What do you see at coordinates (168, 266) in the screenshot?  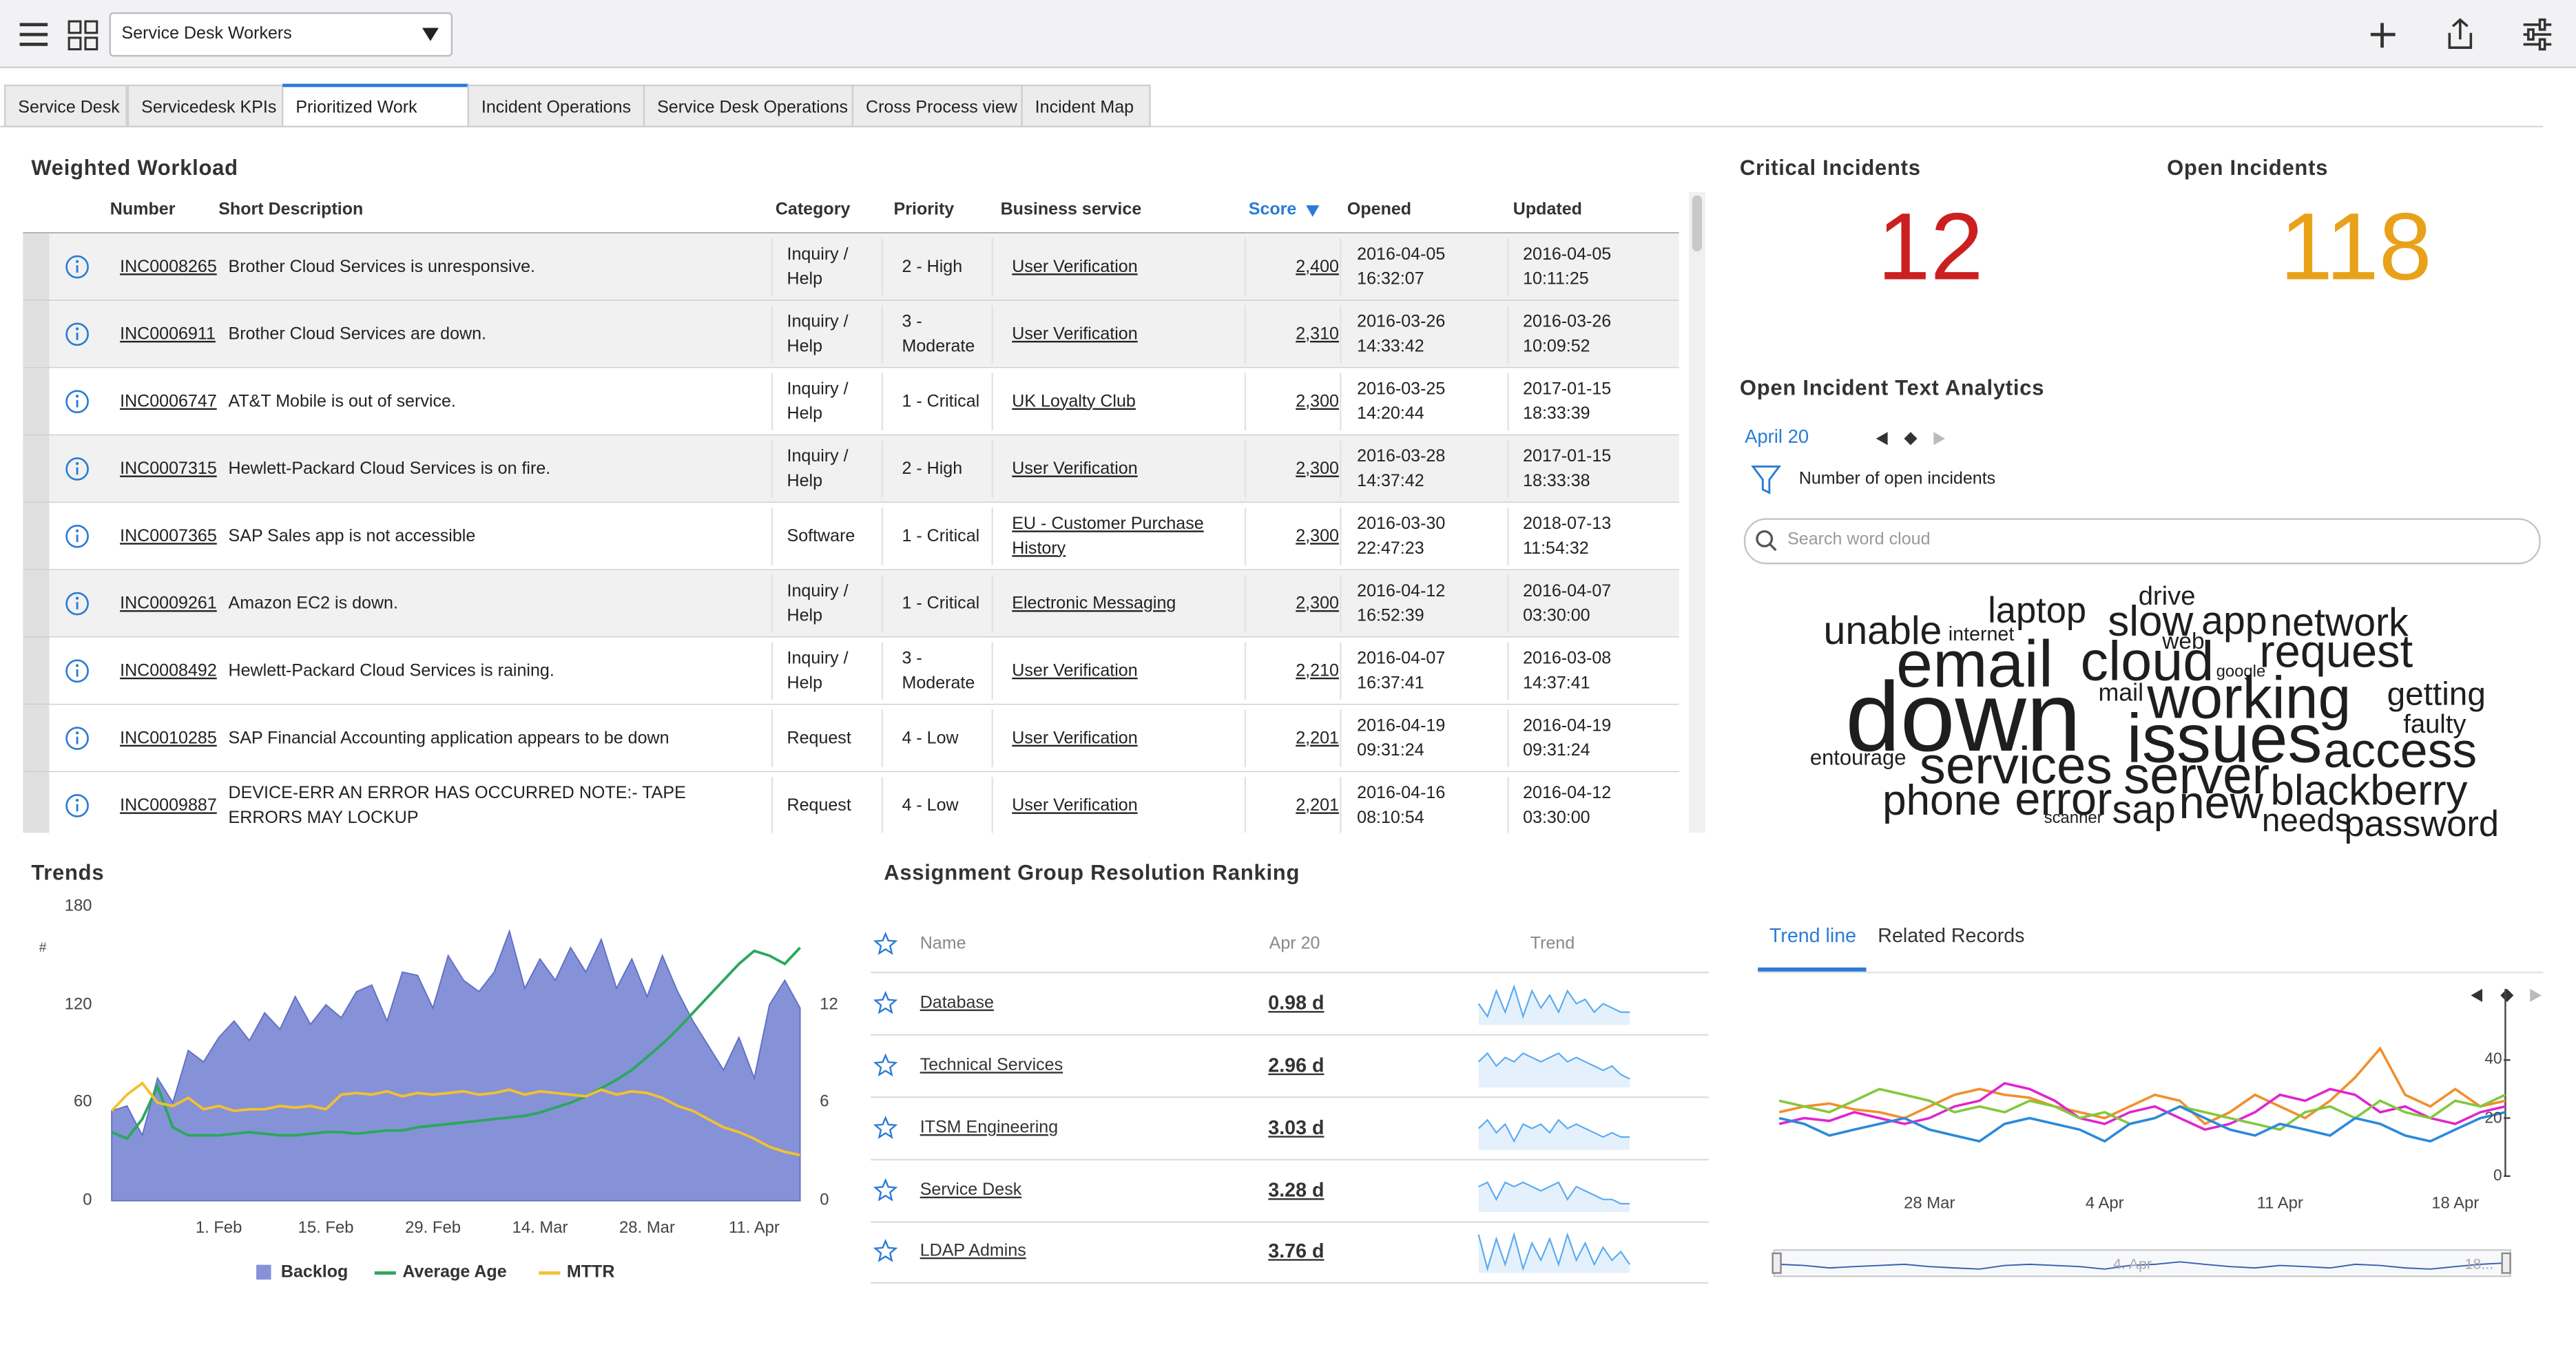 I see `incident-number: INC0008265` at bounding box center [168, 266].